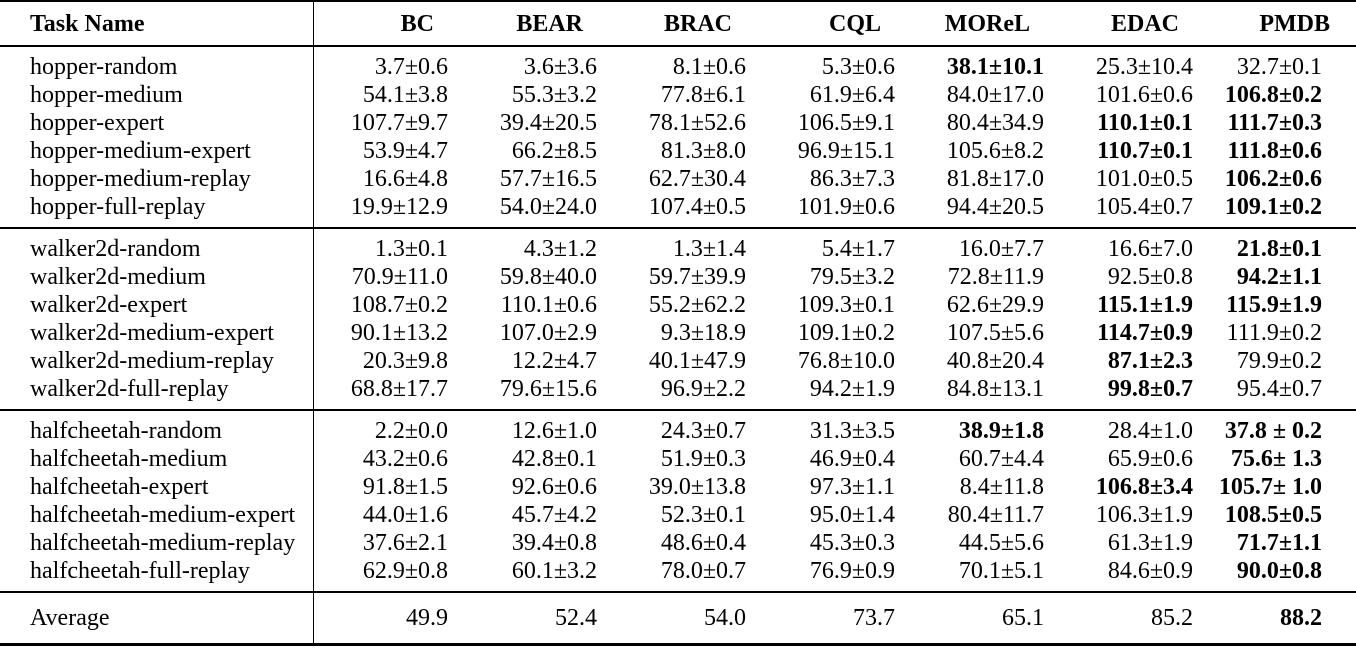  What do you see at coordinates (995, 179) in the screenshot?
I see `value-cell-morel: 81.8±17.0` at bounding box center [995, 179].